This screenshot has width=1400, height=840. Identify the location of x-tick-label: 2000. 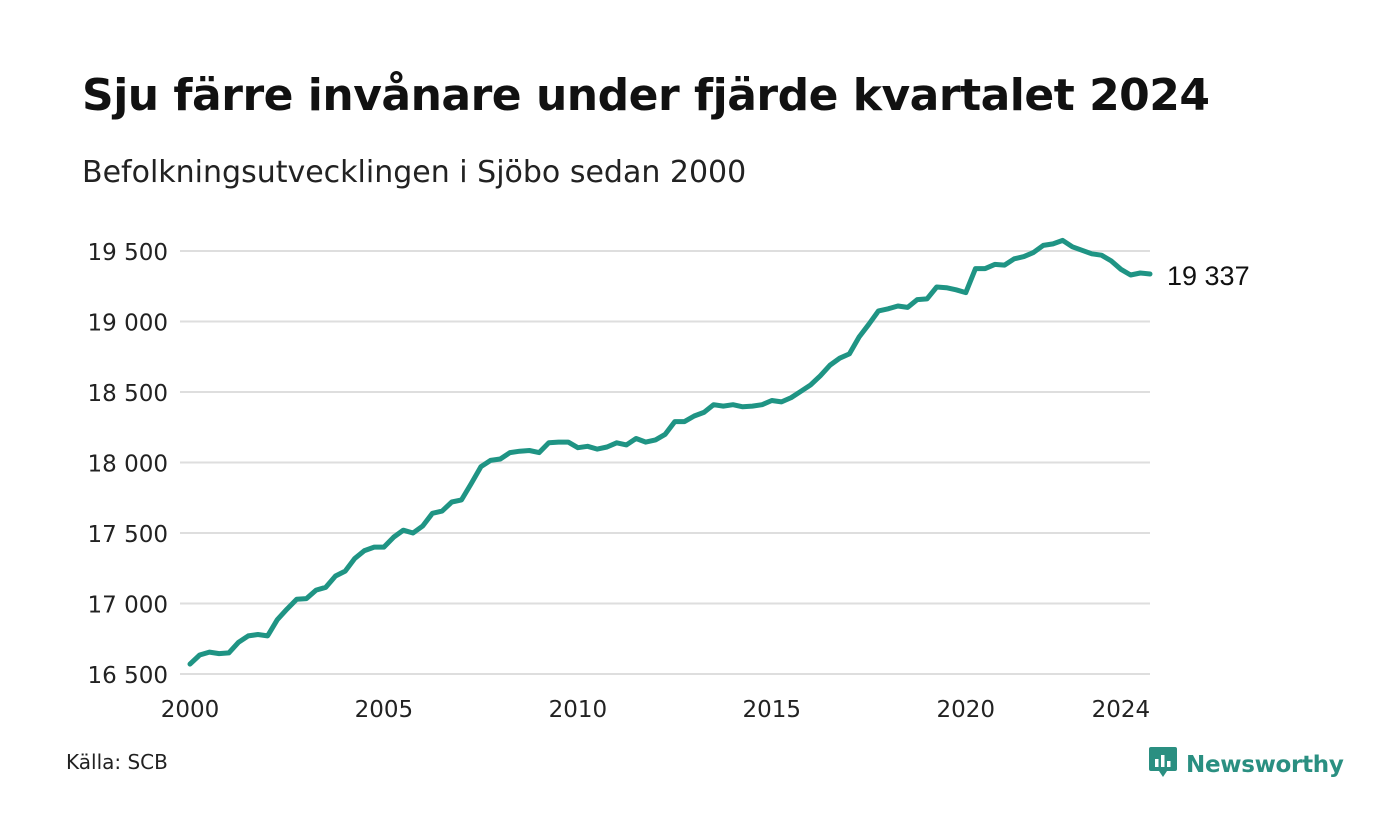
(190, 710).